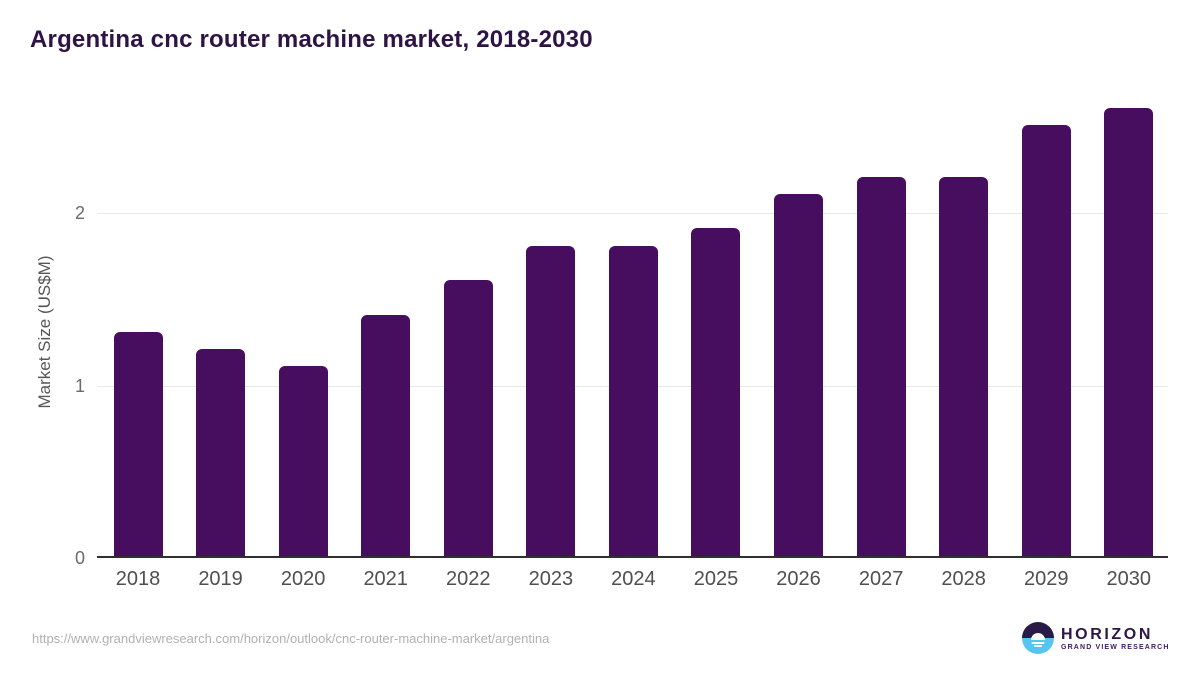 This screenshot has width=1200, height=675. I want to click on bar-2028, so click(964, 366).